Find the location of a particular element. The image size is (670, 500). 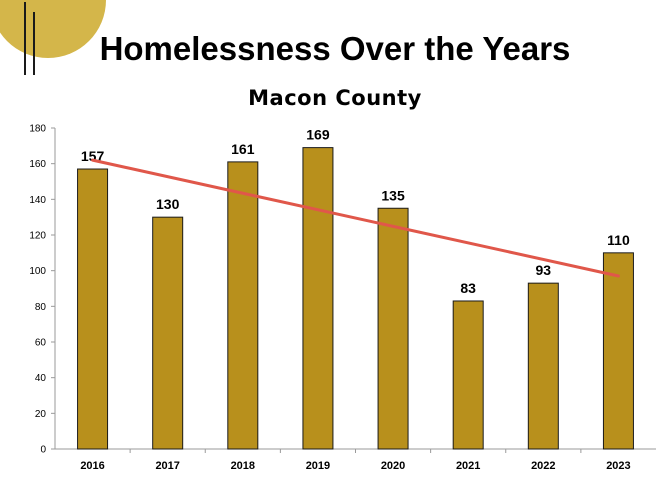

data-label: 161 is located at coordinates (243, 149).